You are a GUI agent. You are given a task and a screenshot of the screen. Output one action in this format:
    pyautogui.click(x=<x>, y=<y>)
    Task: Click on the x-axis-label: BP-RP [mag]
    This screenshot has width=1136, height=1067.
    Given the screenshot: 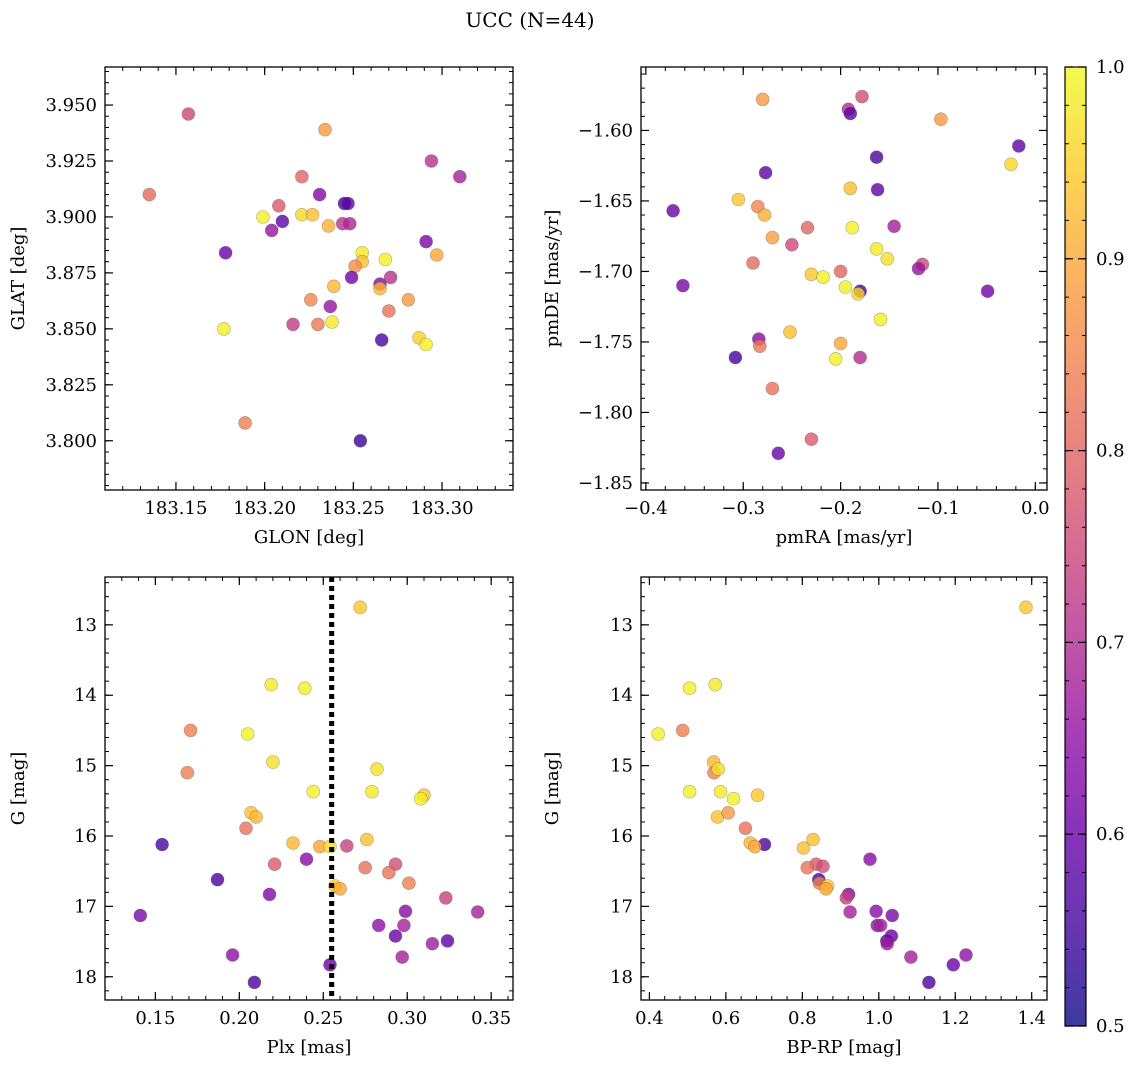 What is the action you would take?
    pyautogui.click(x=843, y=1047)
    